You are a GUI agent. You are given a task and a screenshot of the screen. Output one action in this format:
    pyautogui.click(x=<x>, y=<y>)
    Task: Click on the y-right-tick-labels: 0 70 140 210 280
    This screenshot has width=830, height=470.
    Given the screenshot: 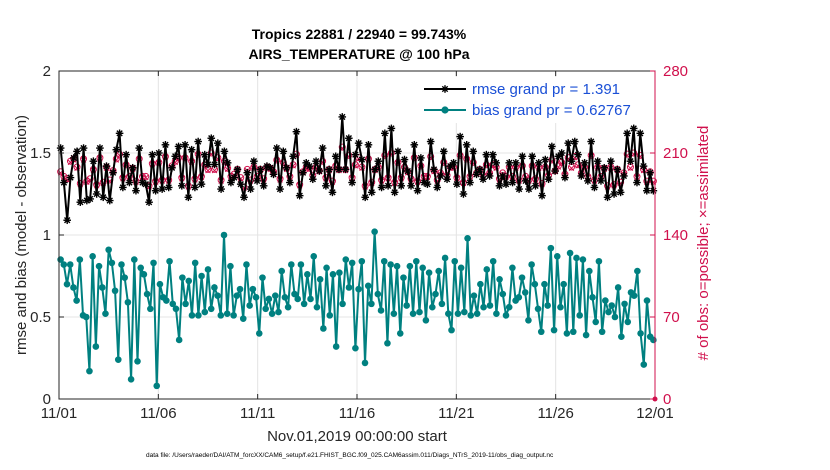 What is the action you would take?
    pyautogui.click(x=675, y=235)
    